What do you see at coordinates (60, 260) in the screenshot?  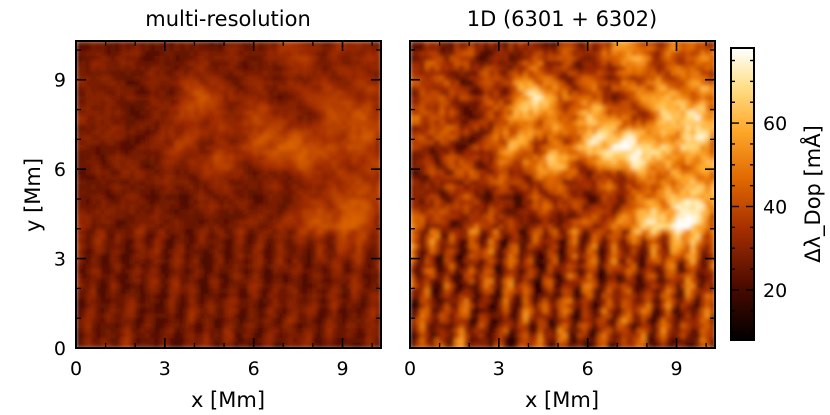 I see `y-tick-label: 3` at bounding box center [60, 260].